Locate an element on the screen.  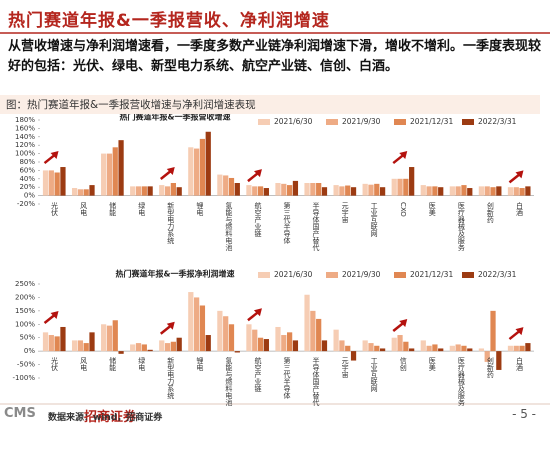
y-tick-label: 20% is located at coordinates (27, 187).